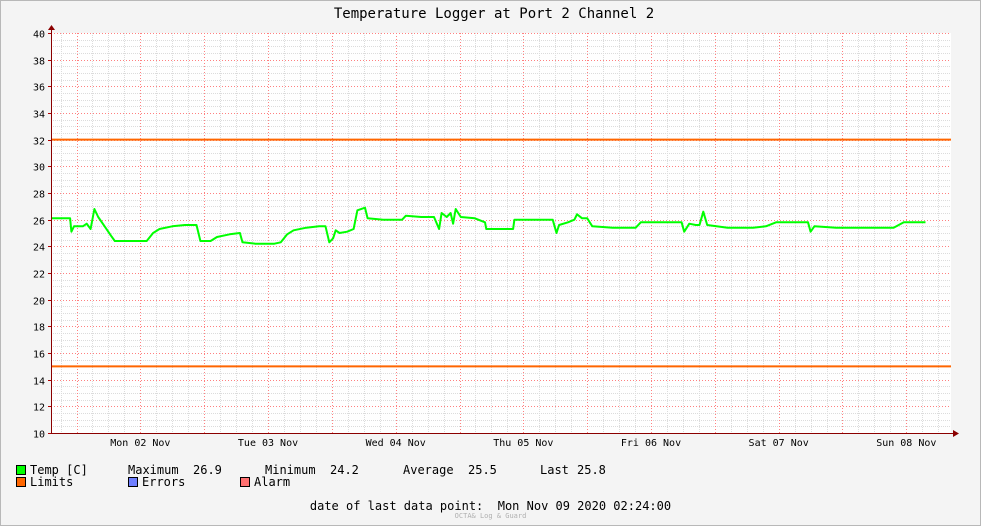 Image resolution: width=981 pixels, height=526 pixels. Describe the element at coordinates (153, 470) in the screenshot. I see `max-label: Maximum` at that location.